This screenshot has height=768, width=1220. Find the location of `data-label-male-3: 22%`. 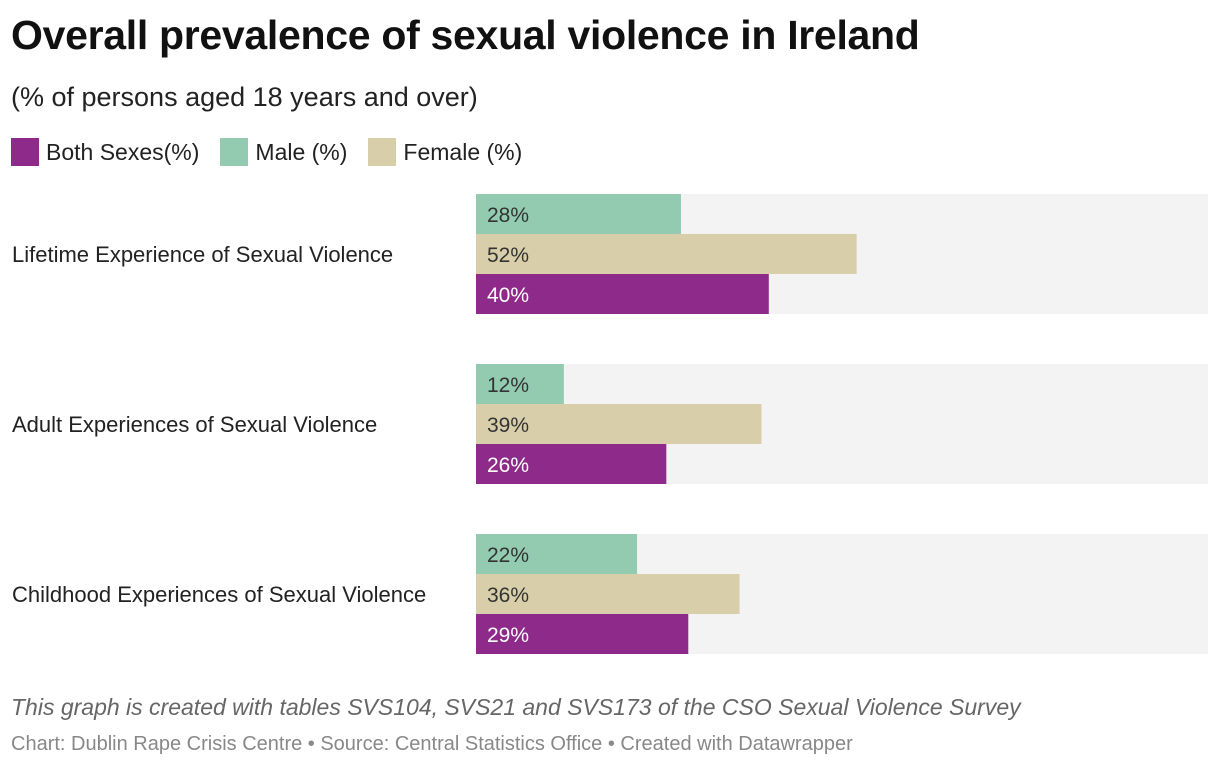

data-label-male-3: 22% is located at coordinates (508, 555).